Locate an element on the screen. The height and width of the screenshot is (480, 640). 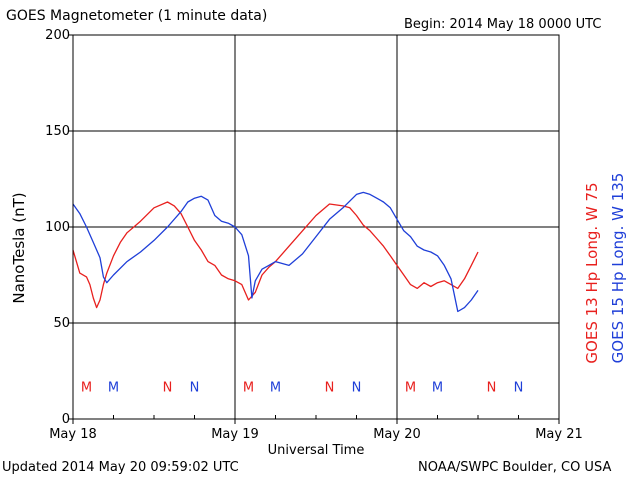
x-axis-label: Universal Time is located at coordinates (316, 450).